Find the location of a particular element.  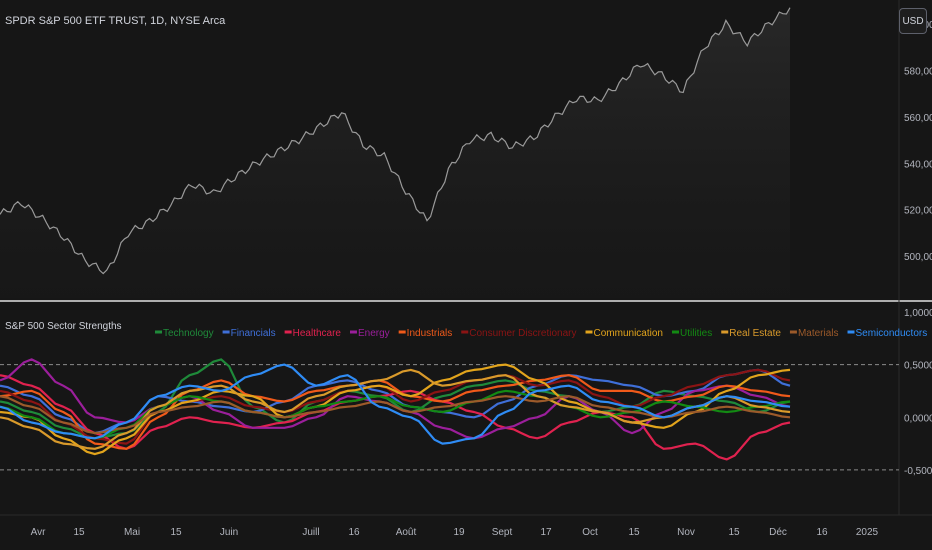

price-chart-title: SPDR S&P 500 ETF TRUST, 1D, NYSE Arca is located at coordinates (115, 21).